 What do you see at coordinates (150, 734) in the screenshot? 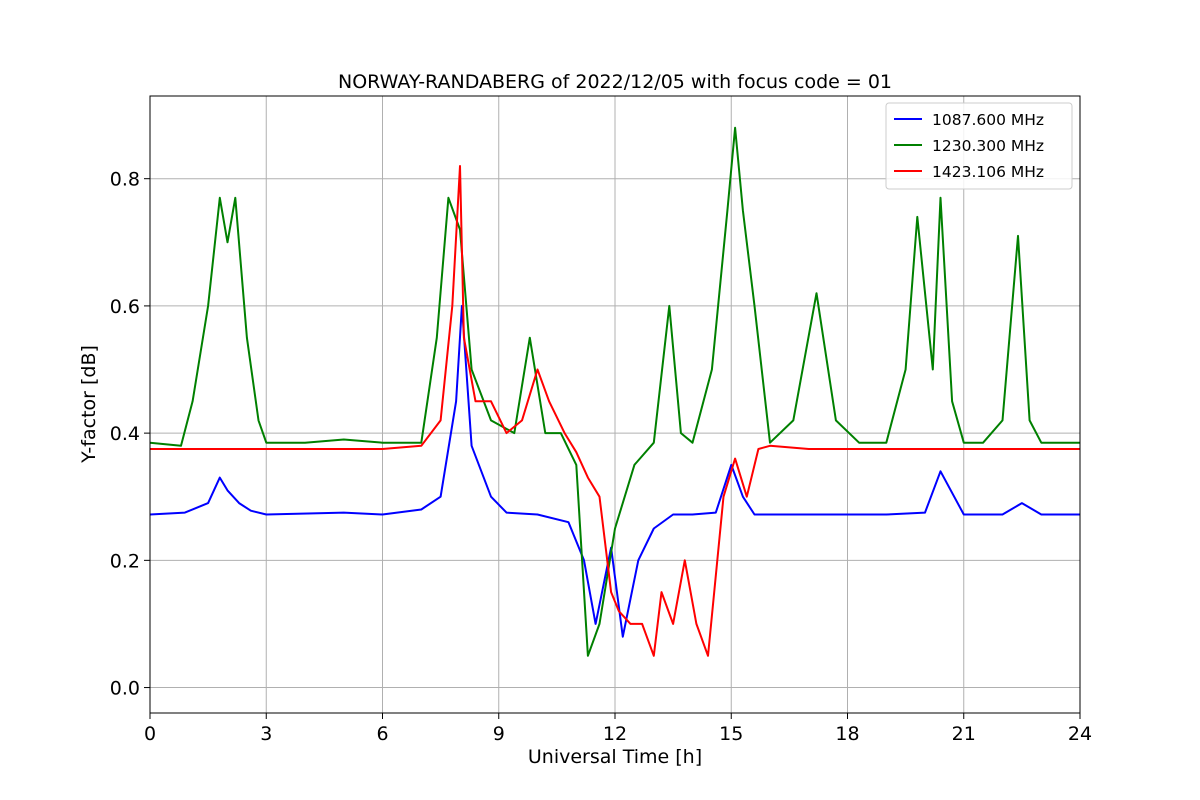
I see `x-tick-label: 0` at bounding box center [150, 734].